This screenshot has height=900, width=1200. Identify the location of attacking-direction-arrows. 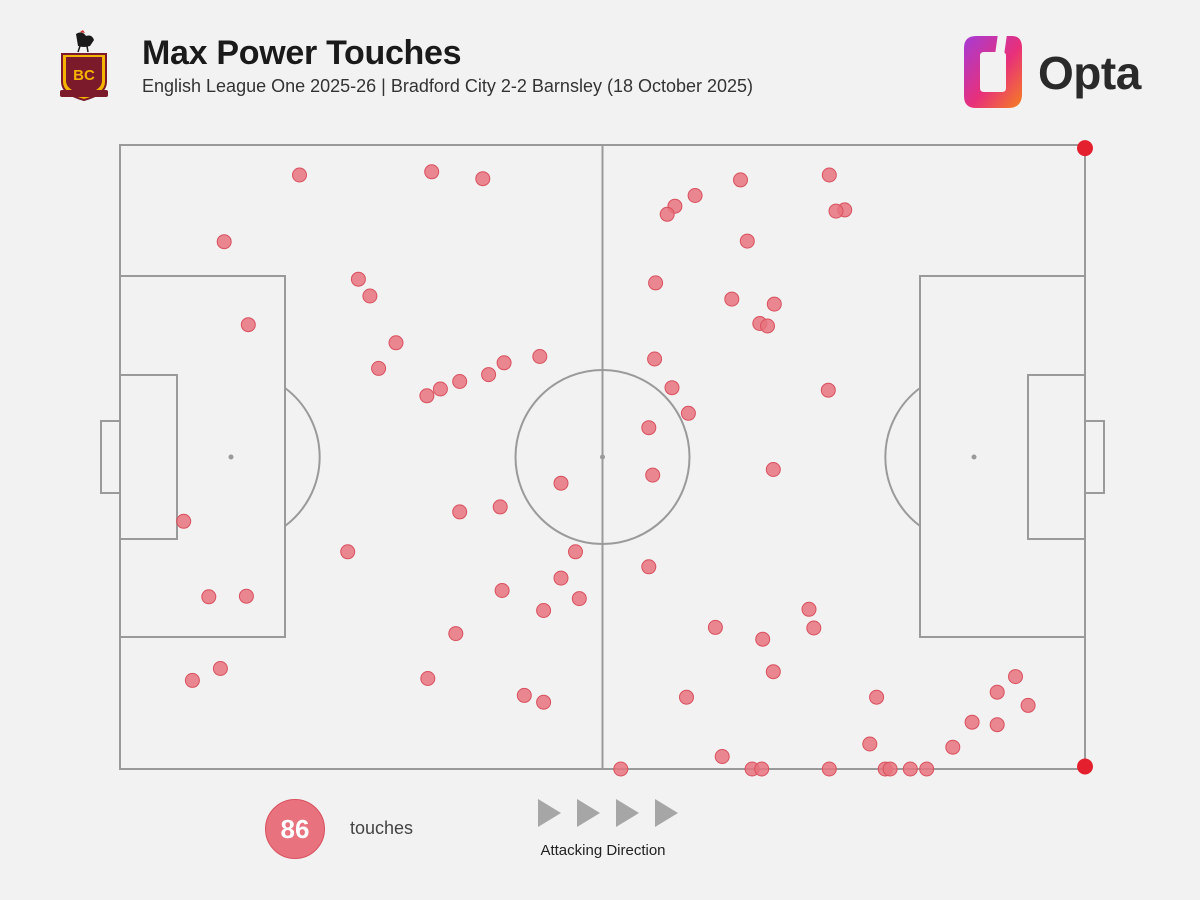
(608, 813).